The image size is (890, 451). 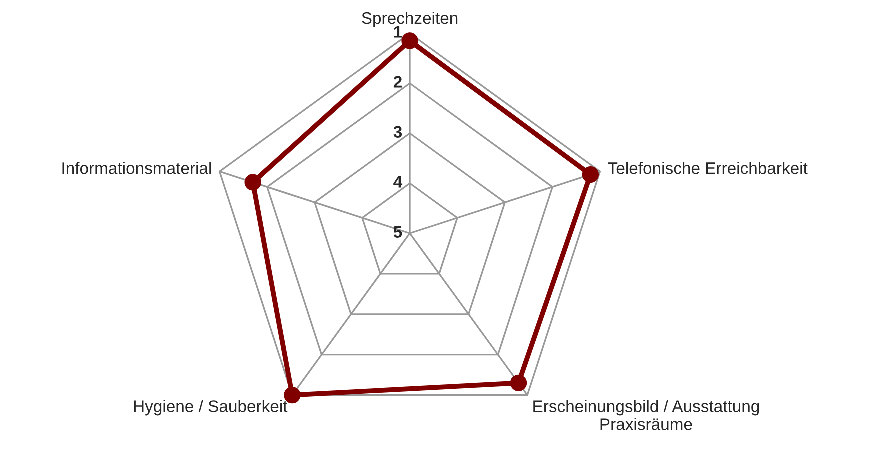 I want to click on y-tick-label: 3, so click(x=398, y=132).